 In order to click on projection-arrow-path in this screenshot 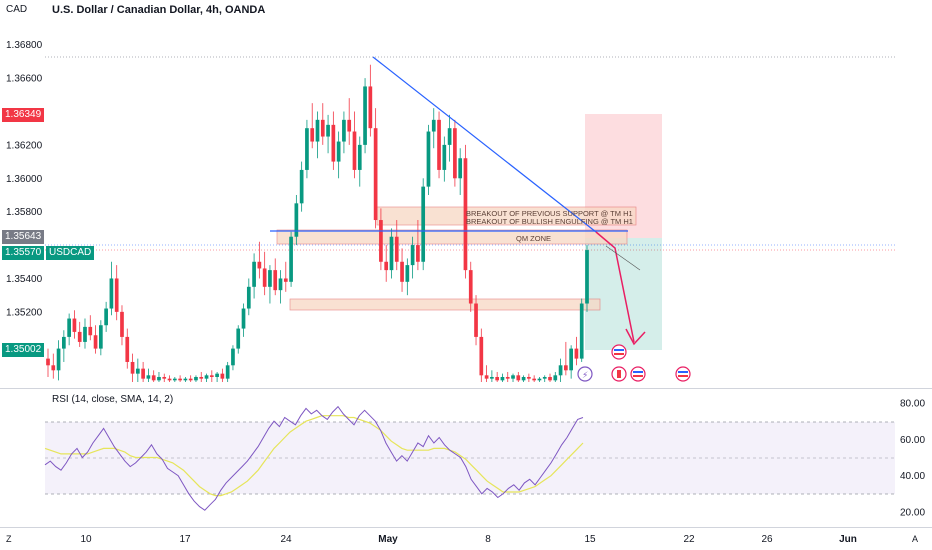, I will do `click(615, 287)`.